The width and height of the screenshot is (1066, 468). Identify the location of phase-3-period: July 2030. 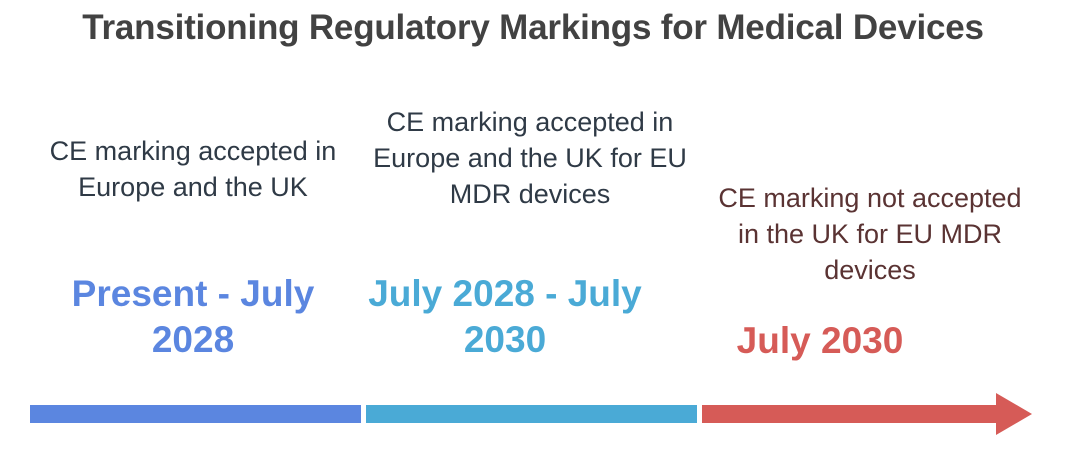
(820, 340).